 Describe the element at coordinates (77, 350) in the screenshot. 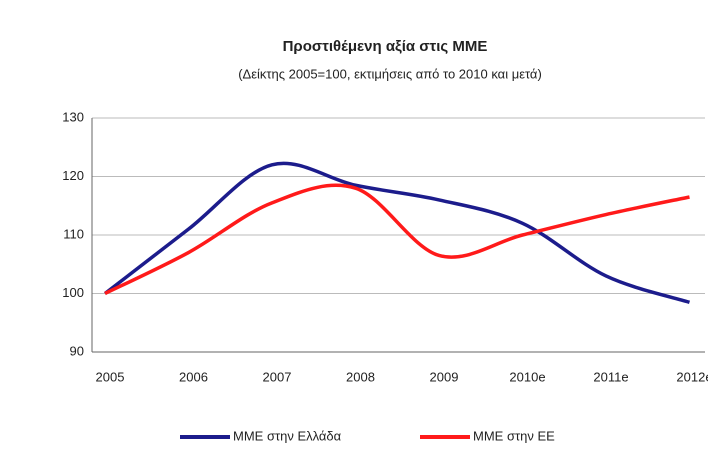

I see `y-tick-label: 90` at that location.